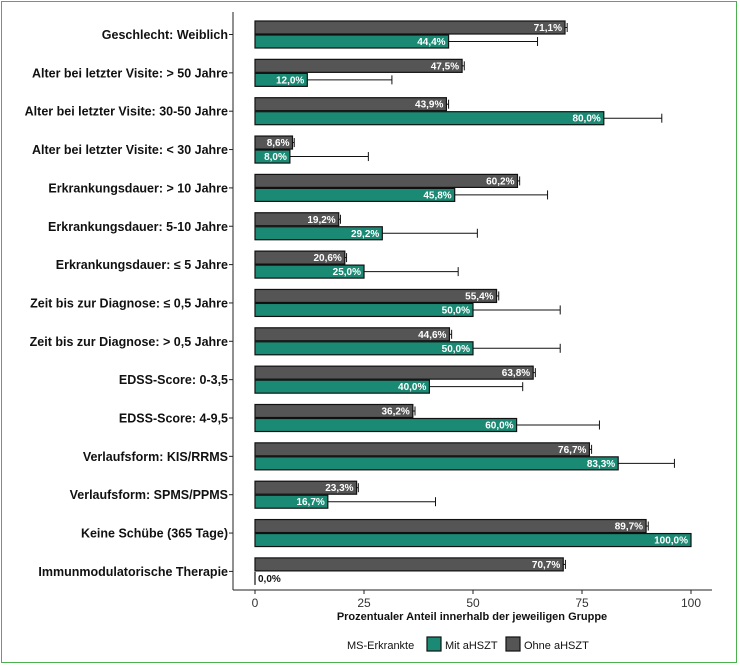 The height and width of the screenshot is (666, 740). What do you see at coordinates (347, 272) in the screenshot?
I see `value-label-mit-ahszt: 25,0%` at bounding box center [347, 272].